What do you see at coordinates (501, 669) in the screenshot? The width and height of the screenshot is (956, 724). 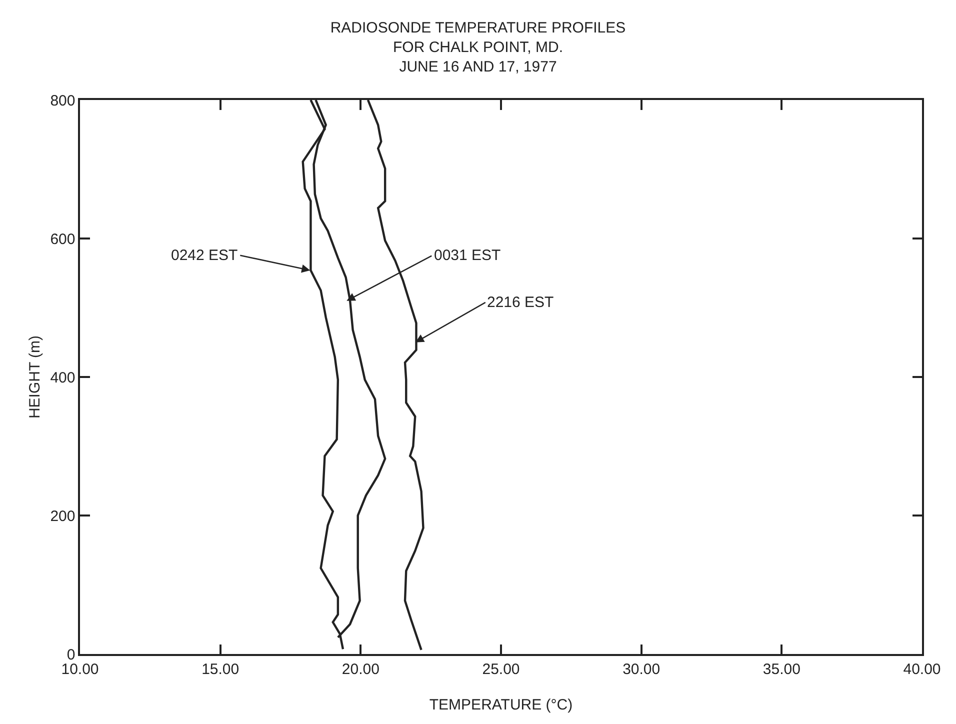 I see `x-tick-label: 25.00` at bounding box center [501, 669].